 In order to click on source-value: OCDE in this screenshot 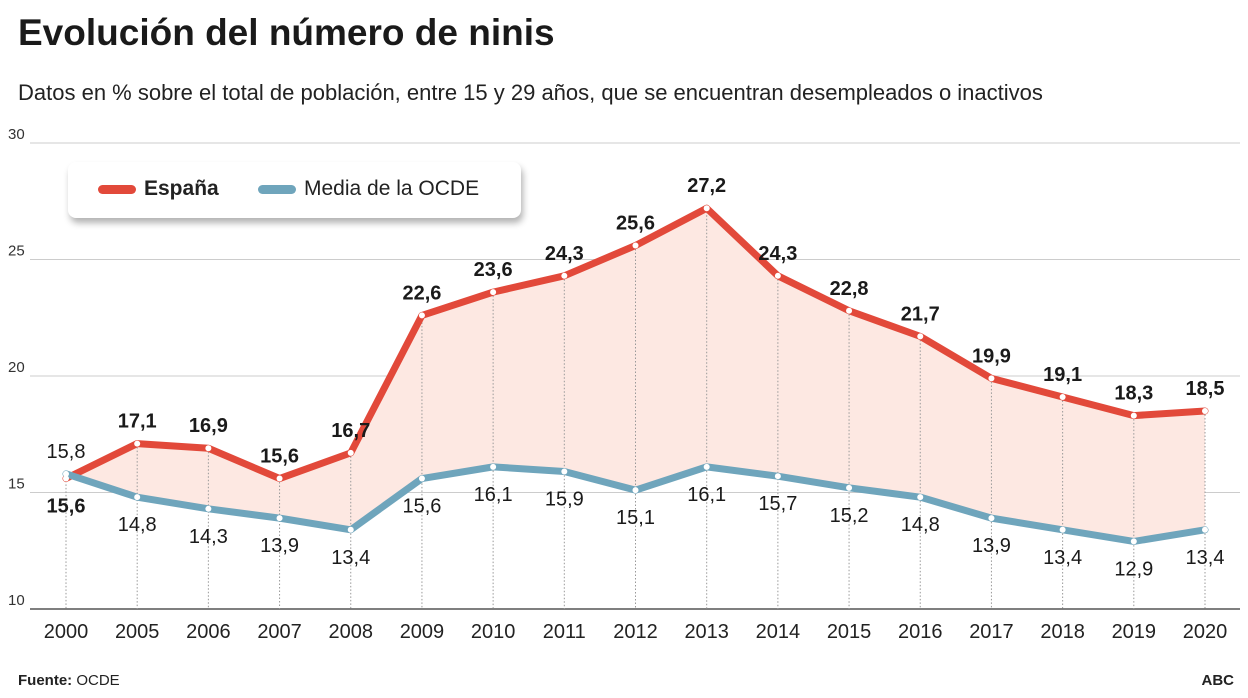, I will do `click(98, 680)`.